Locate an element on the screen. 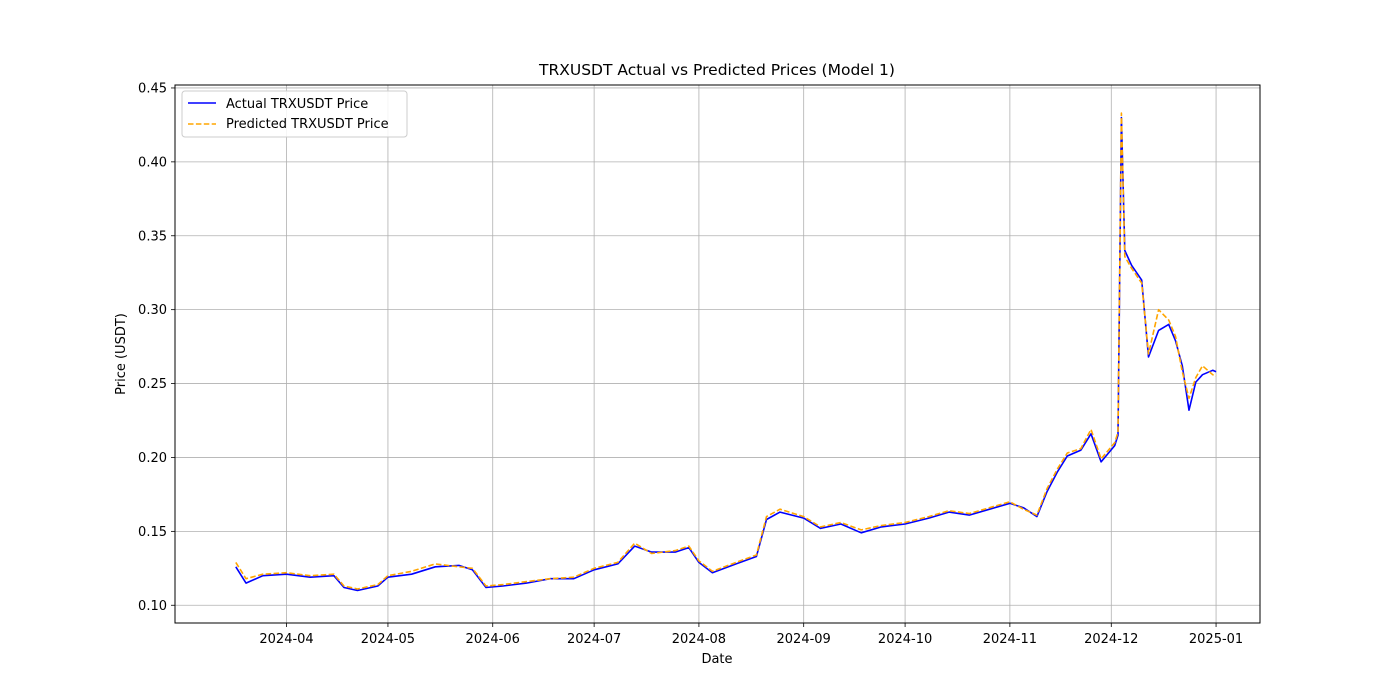 The width and height of the screenshot is (1400, 700). y-tick-label: 0.15 is located at coordinates (152, 532).